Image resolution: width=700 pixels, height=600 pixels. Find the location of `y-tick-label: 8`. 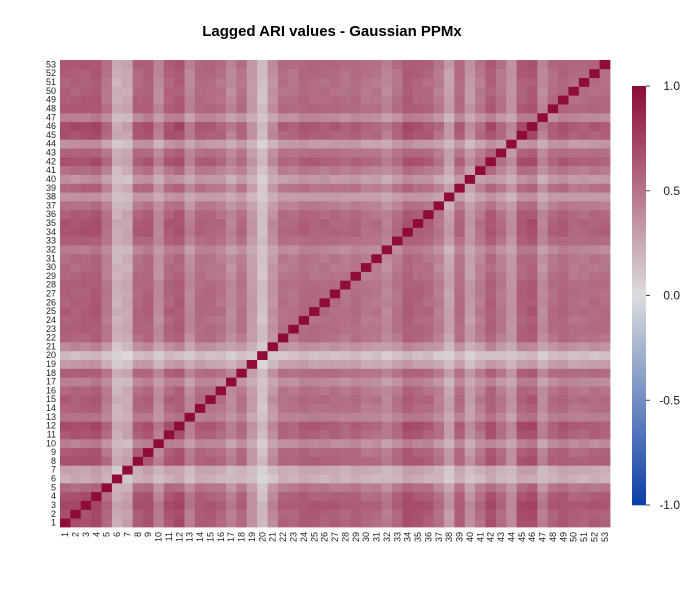

y-tick-label: 8 is located at coordinates (53, 461).